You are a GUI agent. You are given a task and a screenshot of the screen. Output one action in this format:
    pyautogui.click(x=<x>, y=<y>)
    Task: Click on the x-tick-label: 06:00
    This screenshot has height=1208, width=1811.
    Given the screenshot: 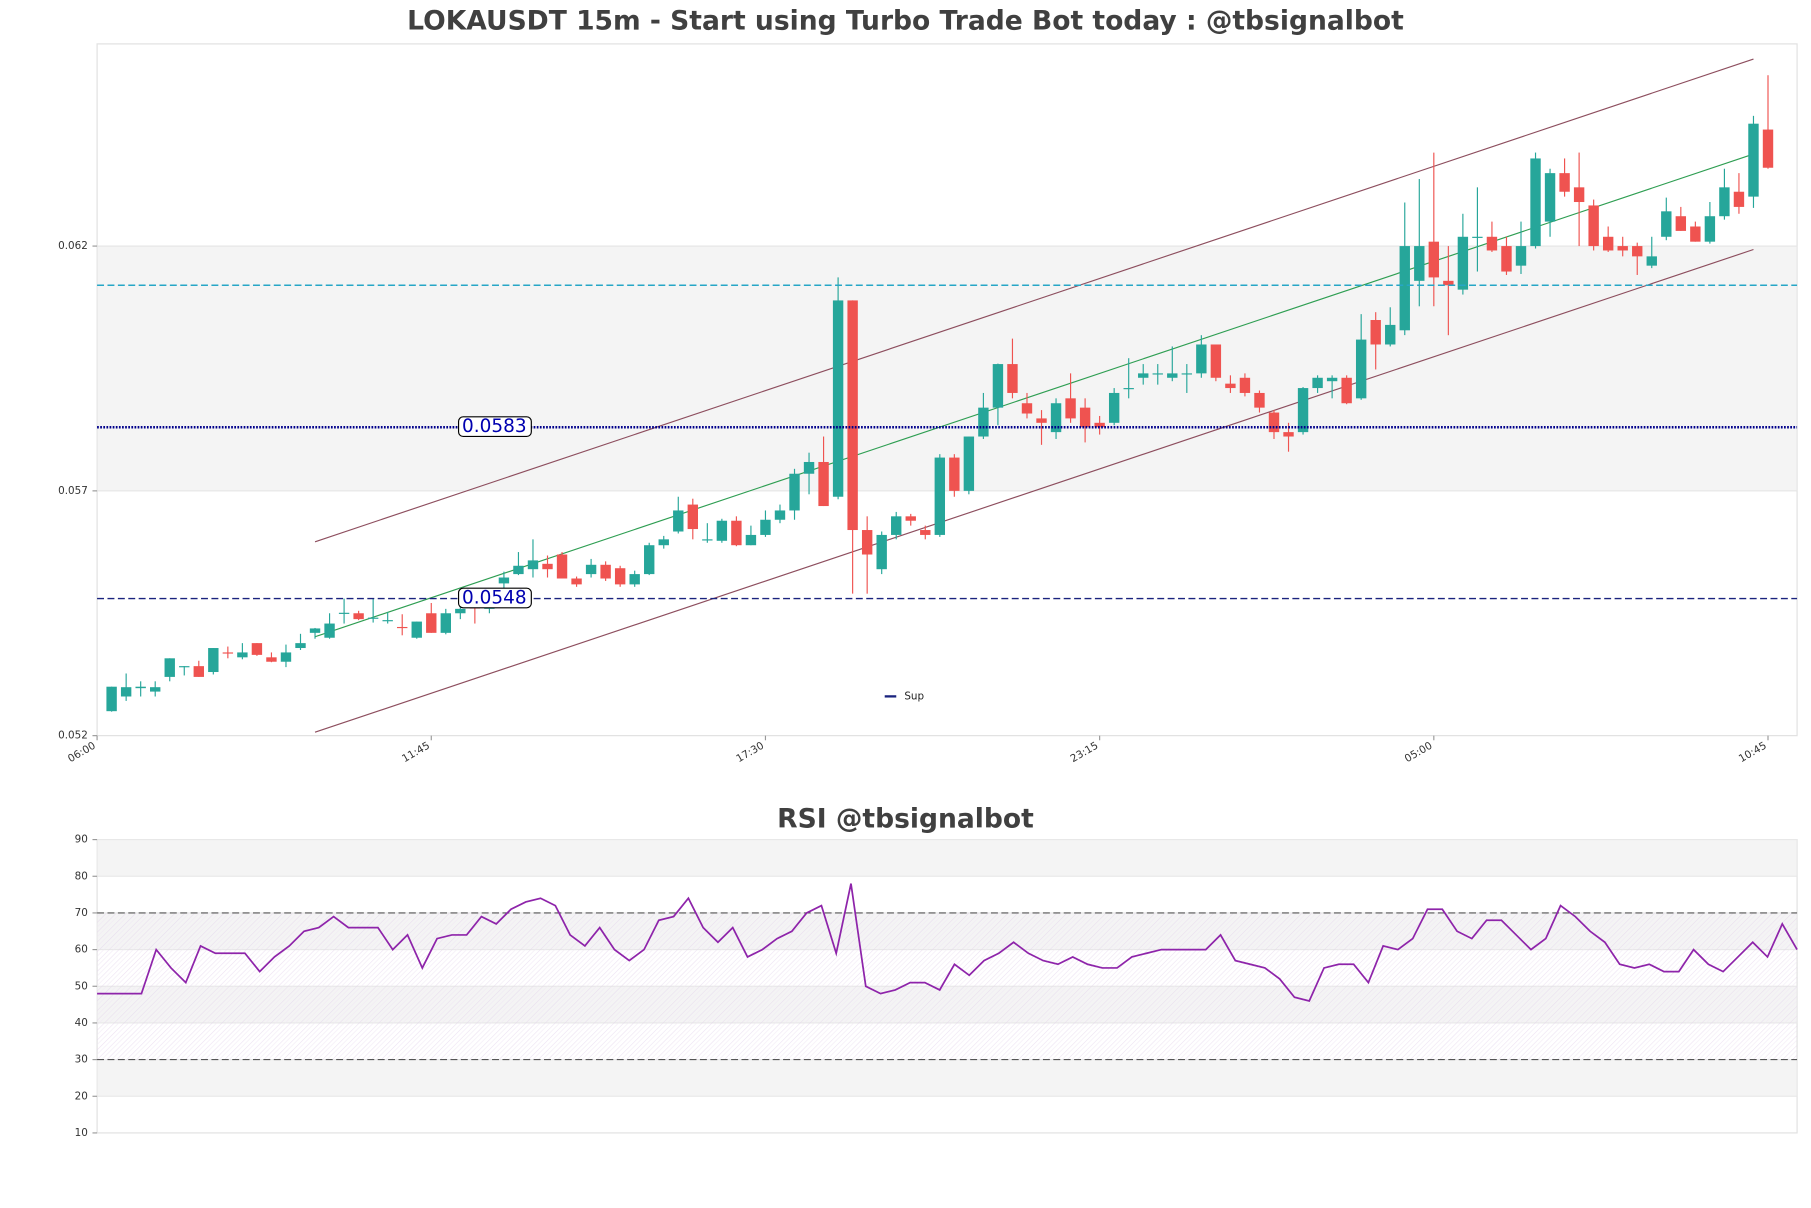 What is the action you would take?
    pyautogui.click(x=82, y=752)
    